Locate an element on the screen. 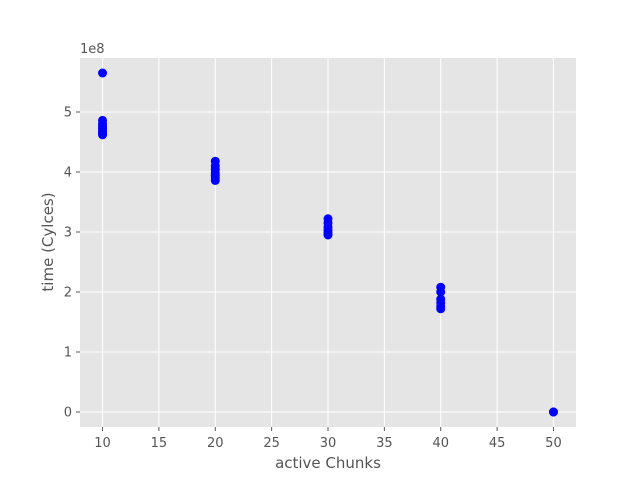 This screenshot has width=640, height=480. x-tick-label: 40 is located at coordinates (440, 443).